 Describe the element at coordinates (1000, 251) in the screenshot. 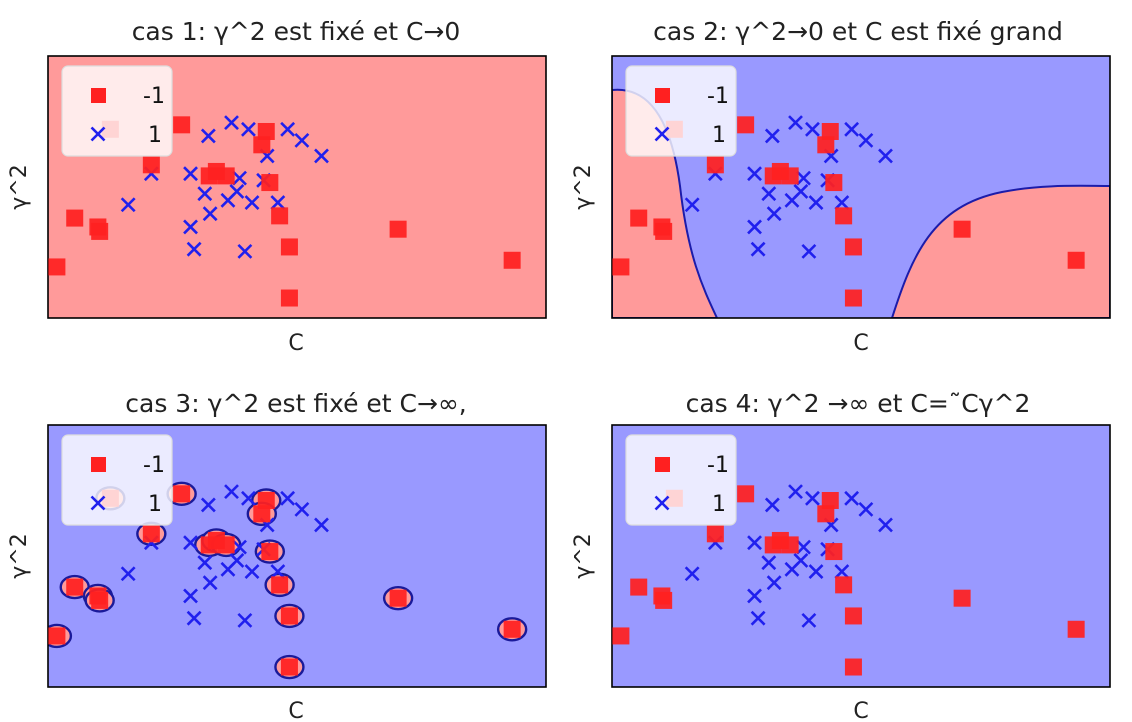

I see `negative-region-right` at that location.